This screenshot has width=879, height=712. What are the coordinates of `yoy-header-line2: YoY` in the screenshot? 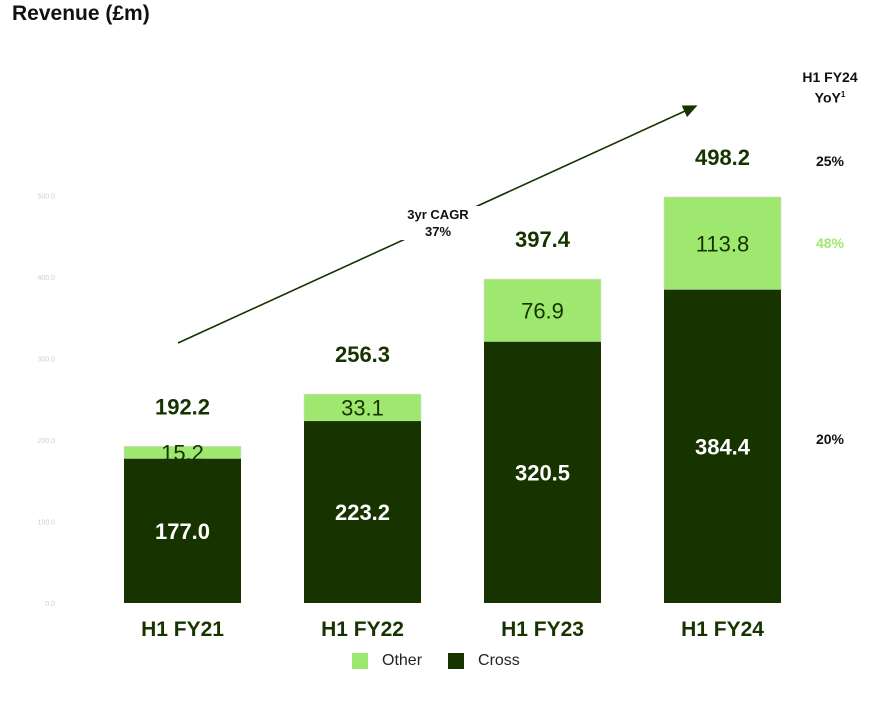 It's located at (827, 97).